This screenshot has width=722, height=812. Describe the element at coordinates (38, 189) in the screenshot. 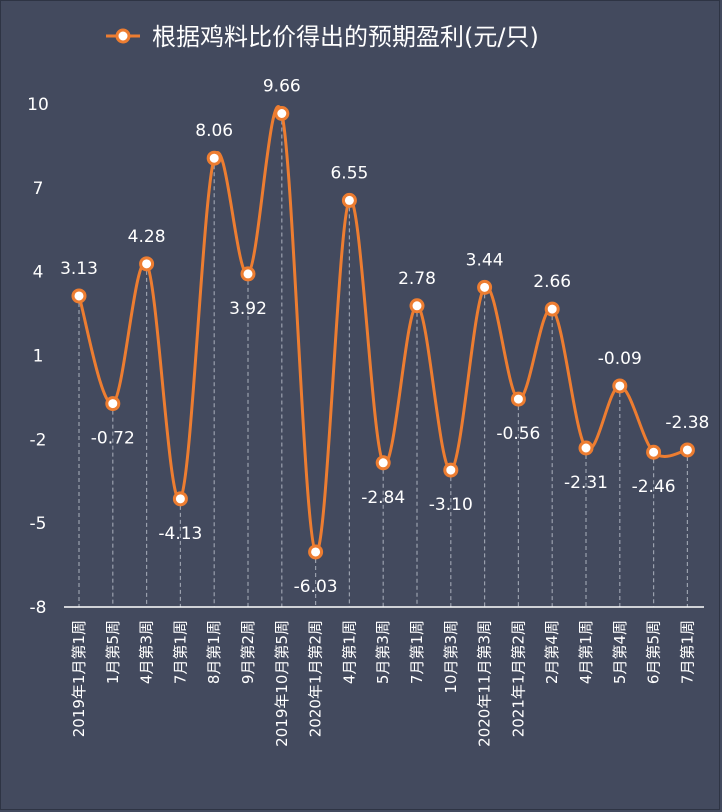

I see `y-tick-label: 7` at that location.